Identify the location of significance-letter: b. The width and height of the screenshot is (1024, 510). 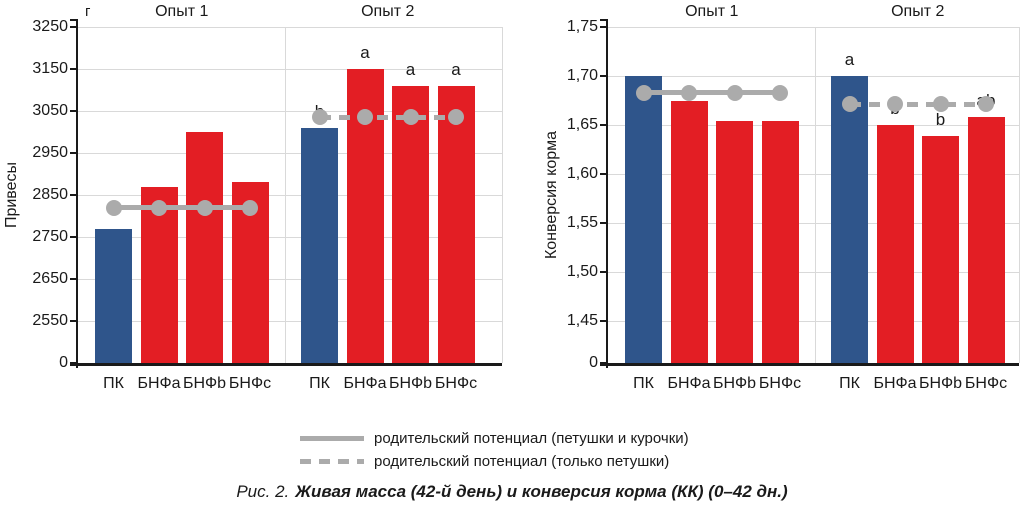
(940, 119).